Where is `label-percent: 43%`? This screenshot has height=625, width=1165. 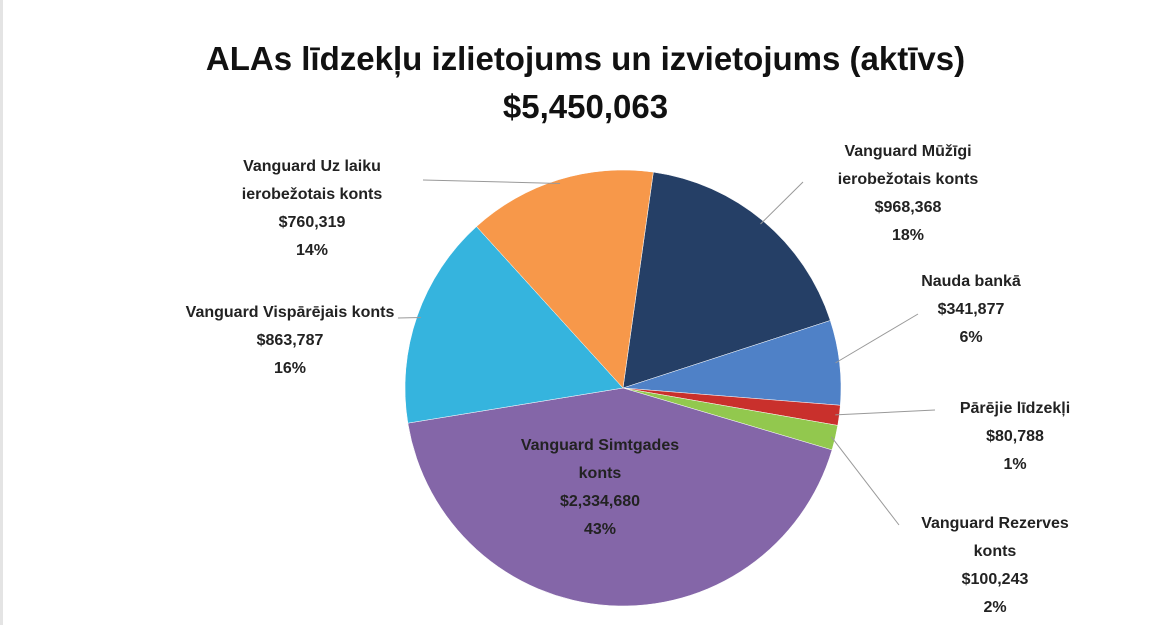
label-percent: 43% is located at coordinates (600, 529).